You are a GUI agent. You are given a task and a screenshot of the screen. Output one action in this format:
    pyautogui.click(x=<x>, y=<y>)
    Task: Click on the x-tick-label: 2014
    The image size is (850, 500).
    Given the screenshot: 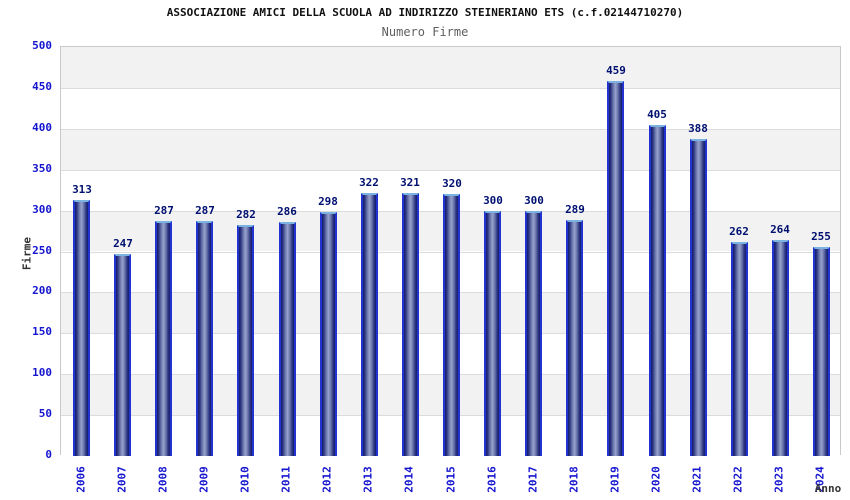 What is the action you would take?
    pyautogui.click(x=409, y=479)
    